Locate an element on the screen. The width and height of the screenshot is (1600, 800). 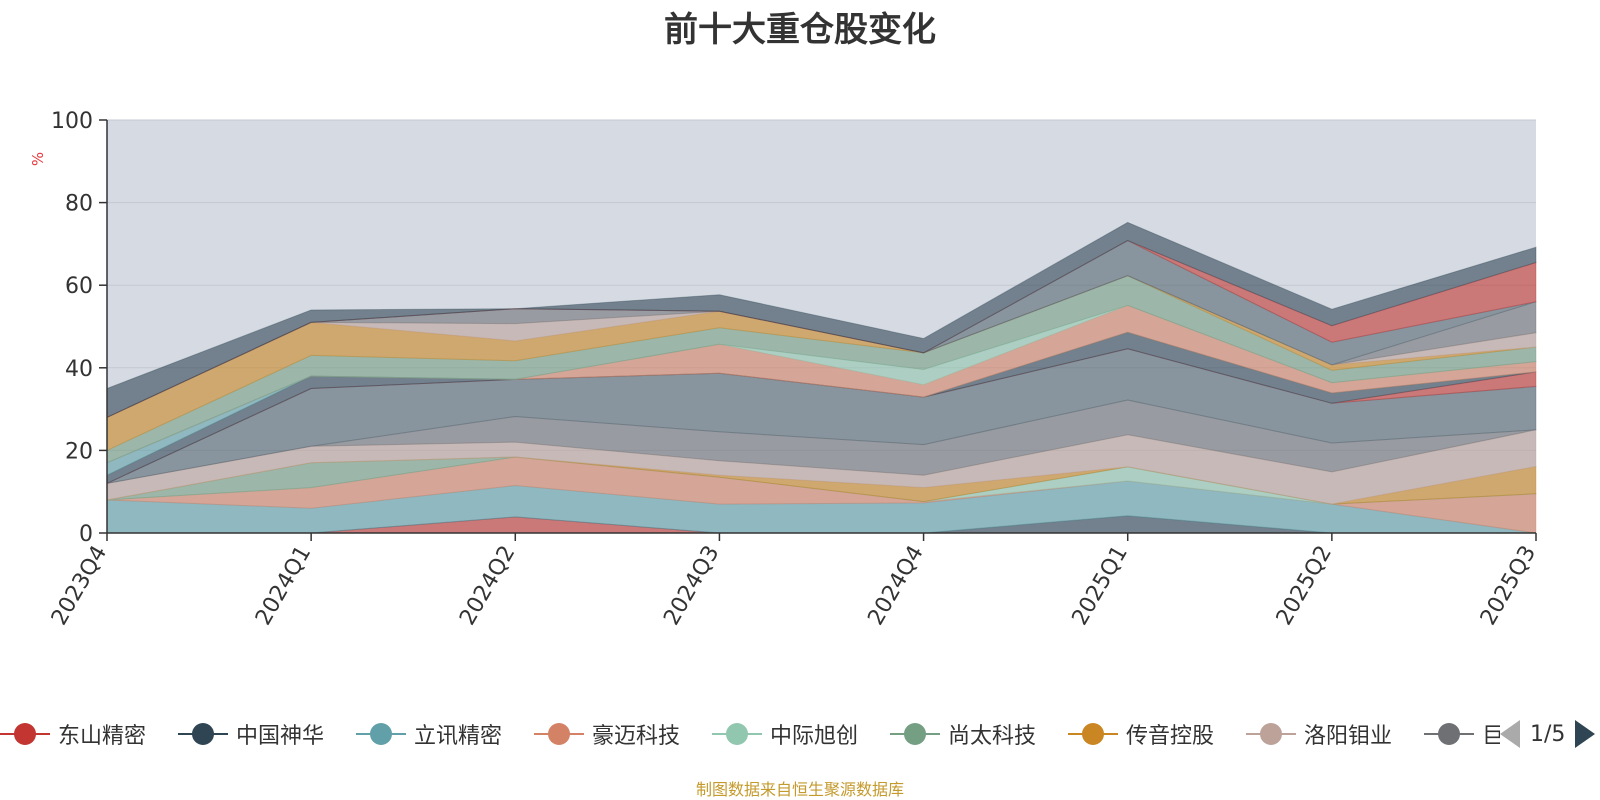
legend-item: 洛阳钼业 is located at coordinates (1319, 734).